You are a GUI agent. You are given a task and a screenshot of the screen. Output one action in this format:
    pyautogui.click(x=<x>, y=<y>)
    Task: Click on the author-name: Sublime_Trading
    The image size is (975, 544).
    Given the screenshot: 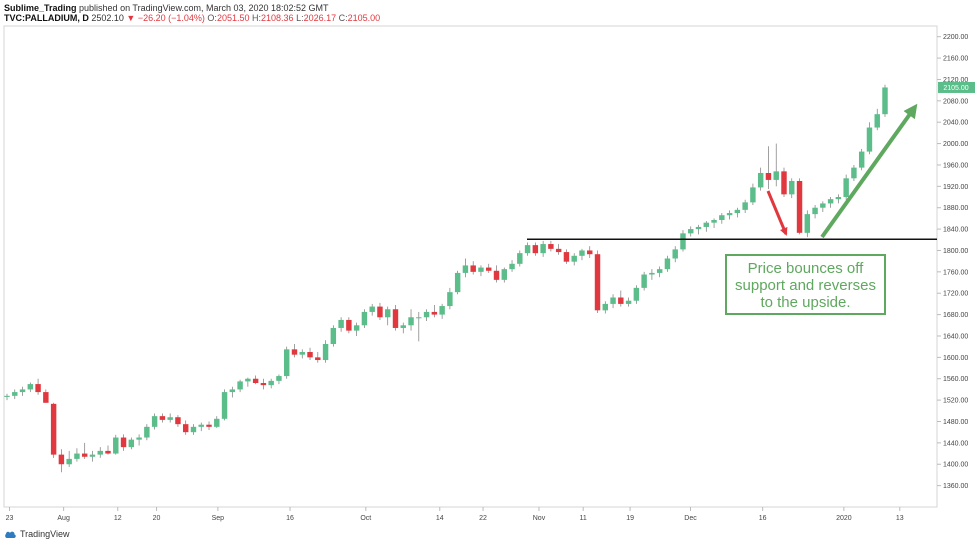 What is the action you would take?
    pyautogui.click(x=40, y=8)
    